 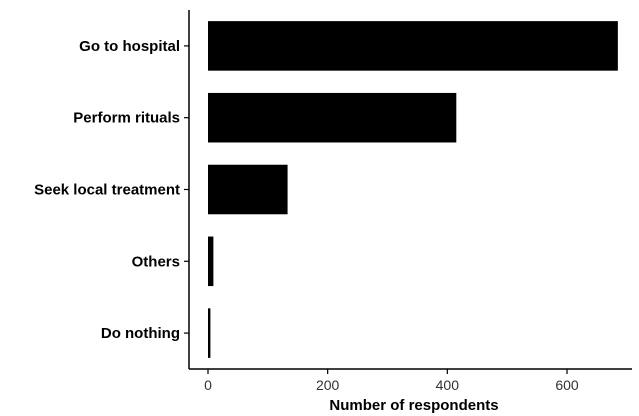 What do you see at coordinates (248, 189) in the screenshot?
I see `bar-seek-local-treatment` at bounding box center [248, 189].